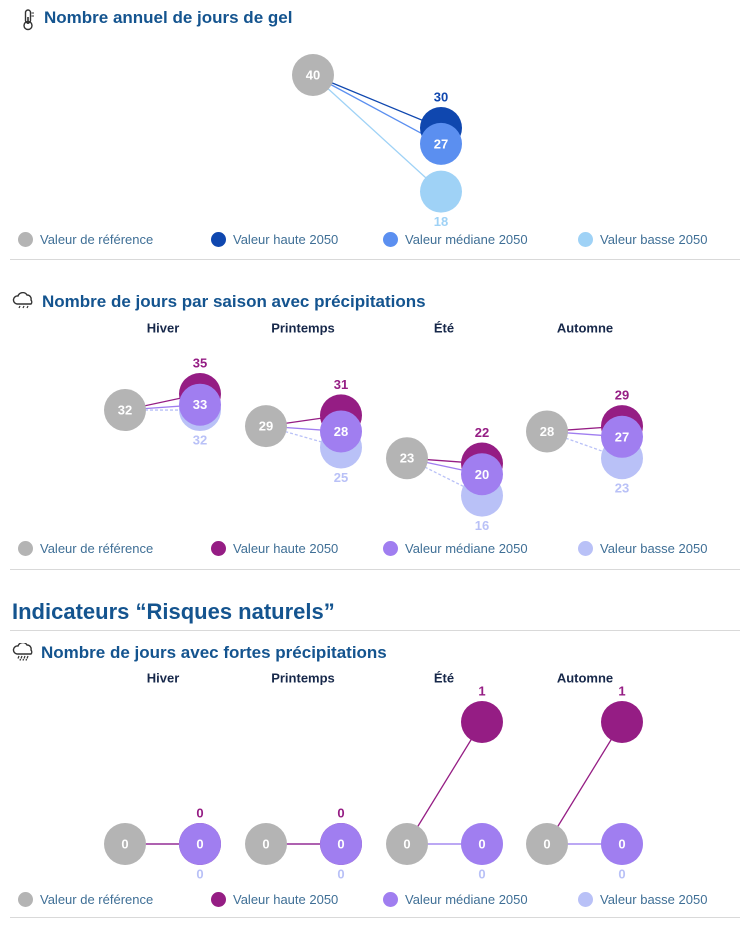  Describe the element at coordinates (444, 328) in the screenshot. I see `category-label: Été` at that location.